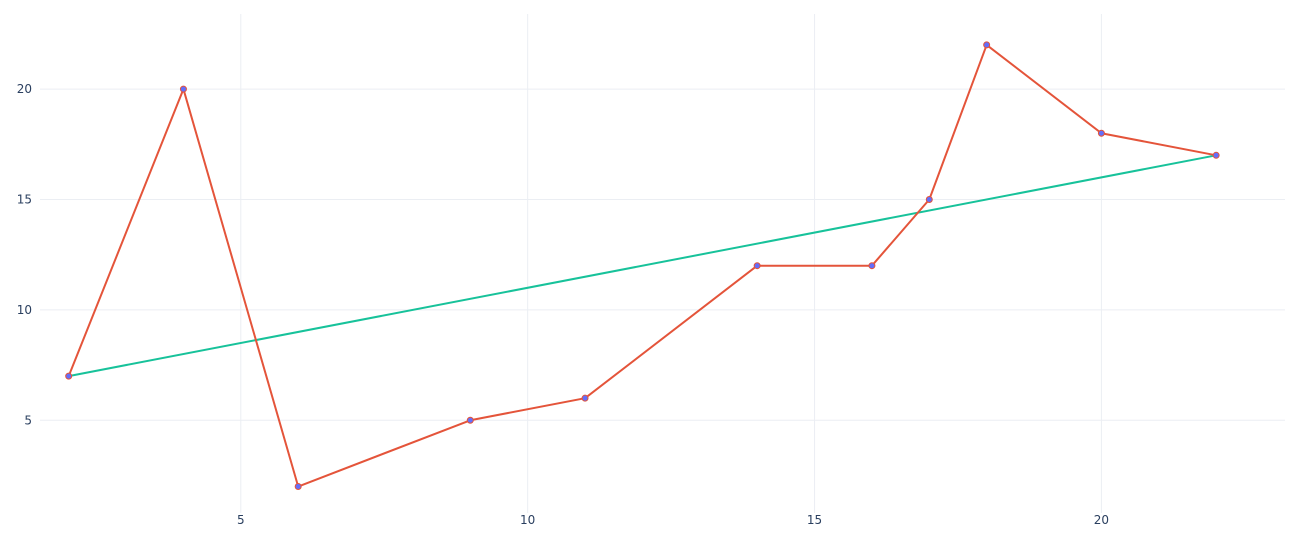 The height and width of the screenshot is (547, 1299). What do you see at coordinates (1101, 520) in the screenshot?
I see `x-tick-label: 20` at bounding box center [1101, 520].